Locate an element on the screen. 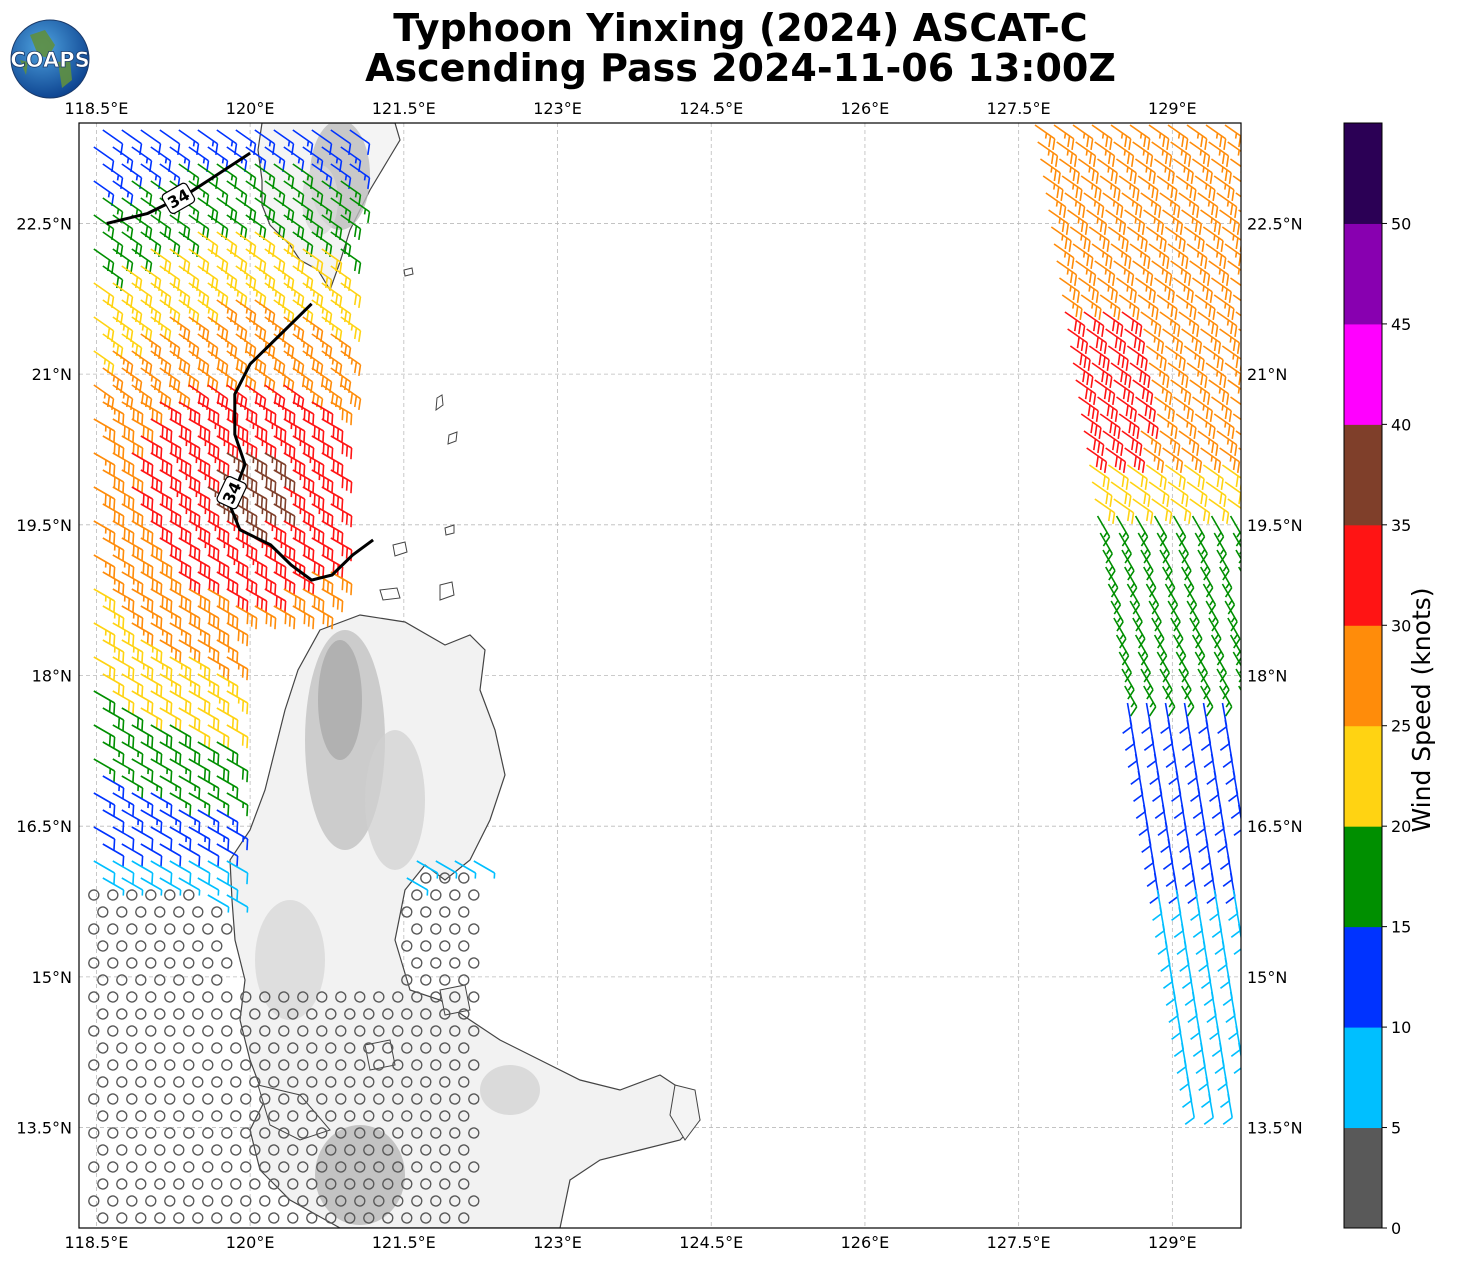 This screenshot has height=1264, width=1481. colorbar-tick-label: 10 is located at coordinates (1401, 1027).